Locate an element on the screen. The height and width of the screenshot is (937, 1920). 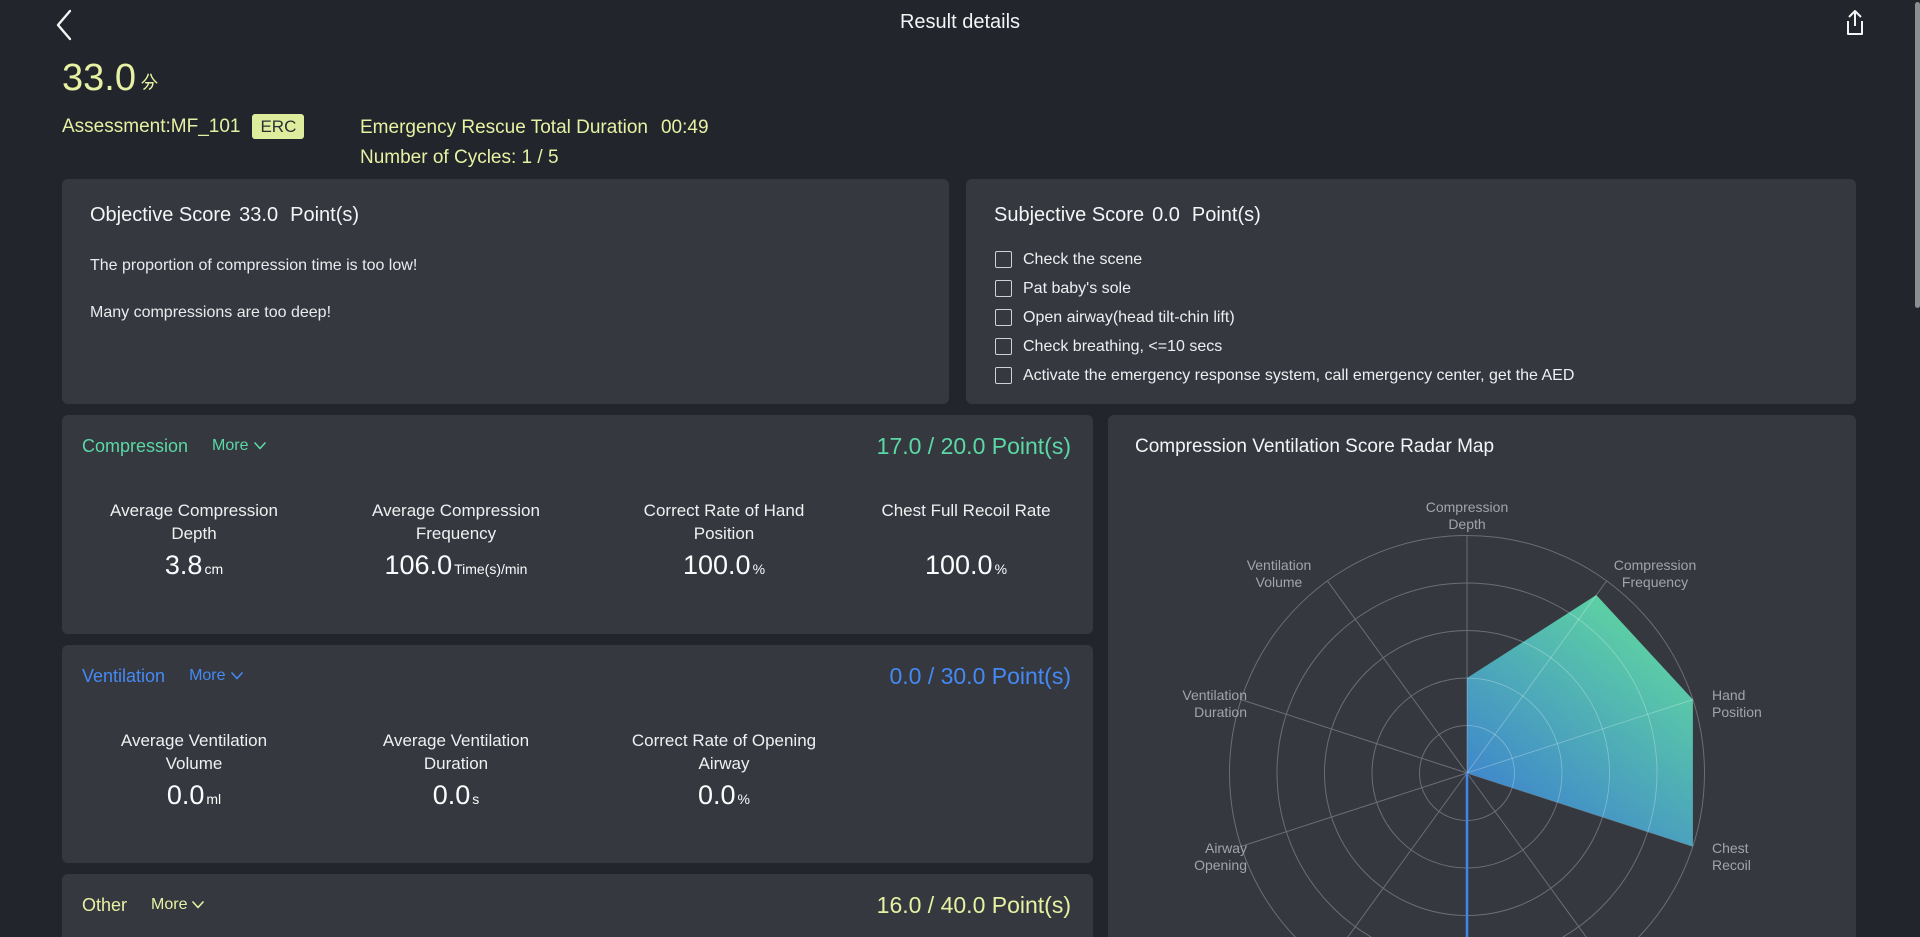
radar-label-hand-position: Hand is located at coordinates (1728, 695).